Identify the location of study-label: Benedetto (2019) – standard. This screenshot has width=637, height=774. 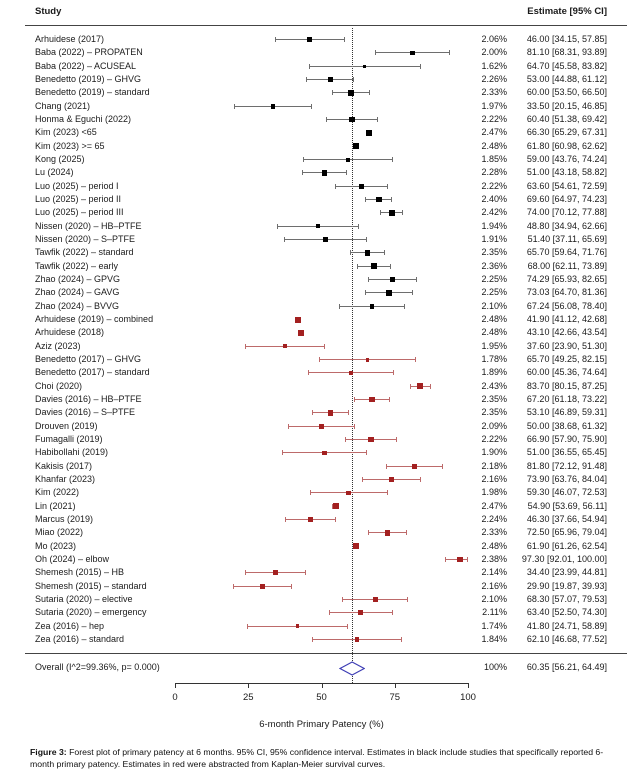
(92, 92).